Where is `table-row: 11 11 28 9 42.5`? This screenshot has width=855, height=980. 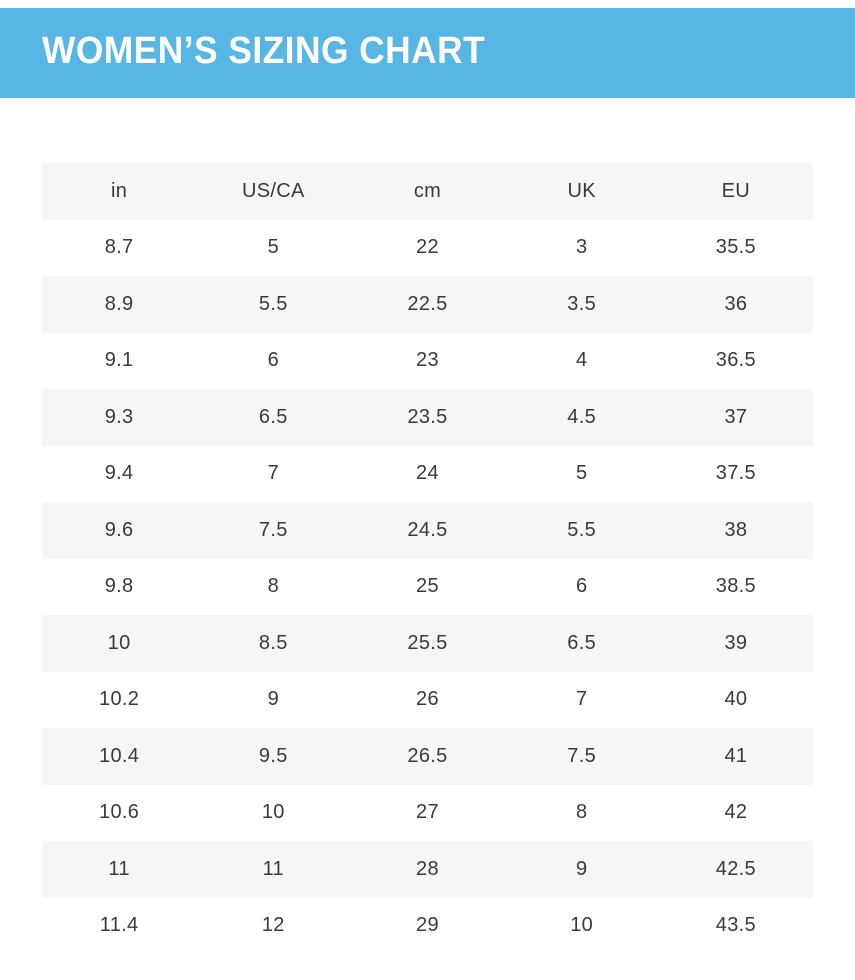
table-row: 11 11 28 9 42.5 is located at coordinates (427, 869).